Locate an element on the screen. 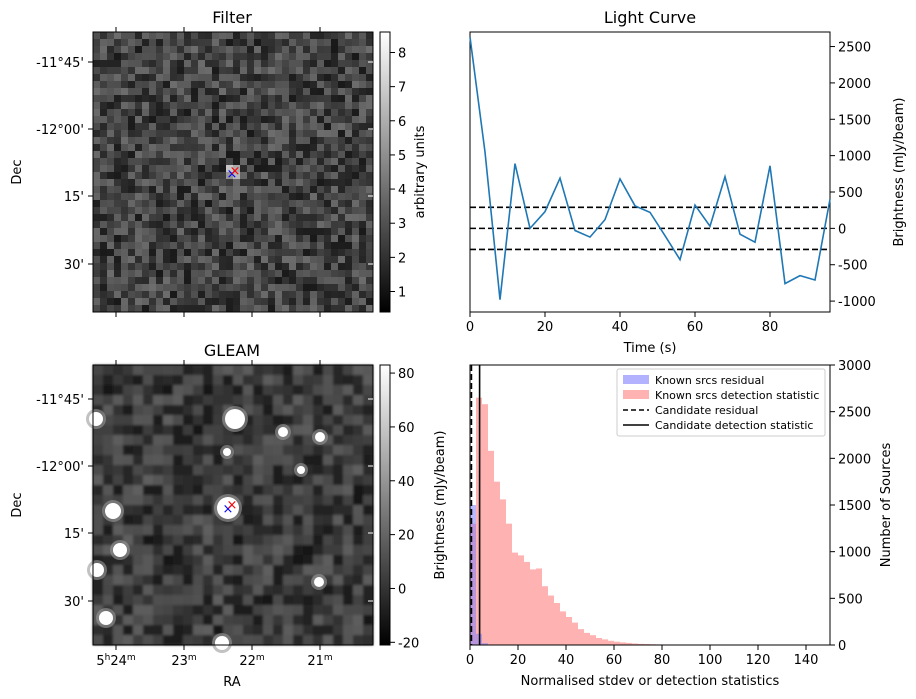  histogram-y-tick-label: 2500 is located at coordinates (854, 413).